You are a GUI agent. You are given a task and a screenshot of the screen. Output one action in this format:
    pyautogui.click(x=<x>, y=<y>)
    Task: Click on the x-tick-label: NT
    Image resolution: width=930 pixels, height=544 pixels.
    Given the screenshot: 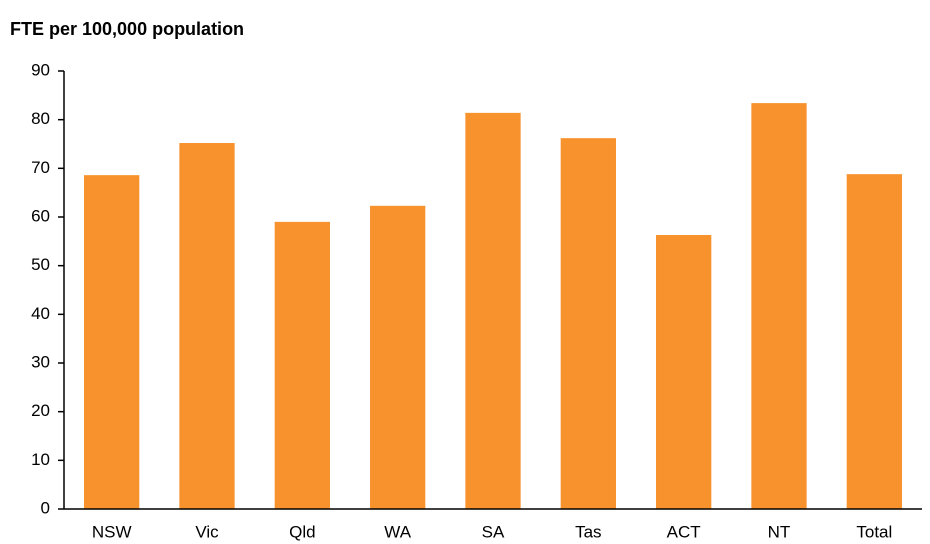 What is the action you would take?
    pyautogui.click(x=779, y=531)
    